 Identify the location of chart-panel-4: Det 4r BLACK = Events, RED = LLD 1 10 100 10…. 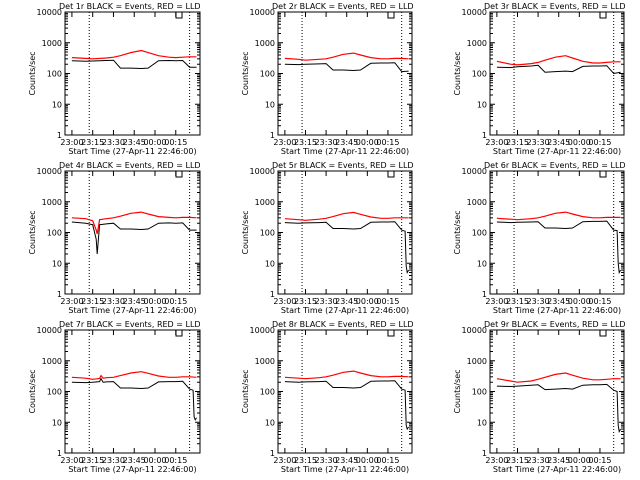
(114, 238).